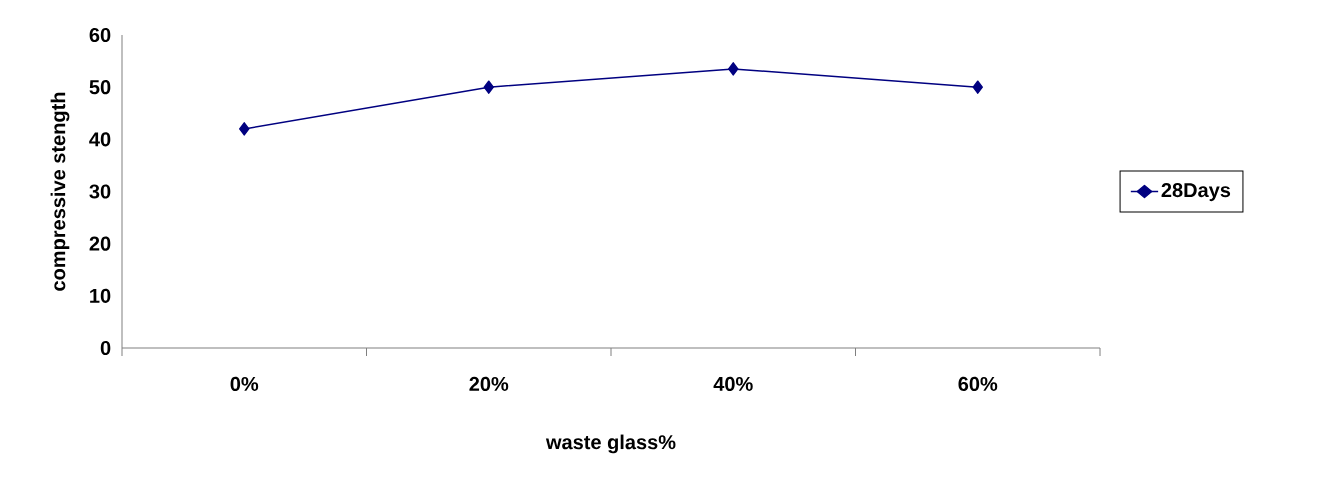  What do you see at coordinates (105, 348) in the screenshot?
I see `y-tick-label: 0` at bounding box center [105, 348].